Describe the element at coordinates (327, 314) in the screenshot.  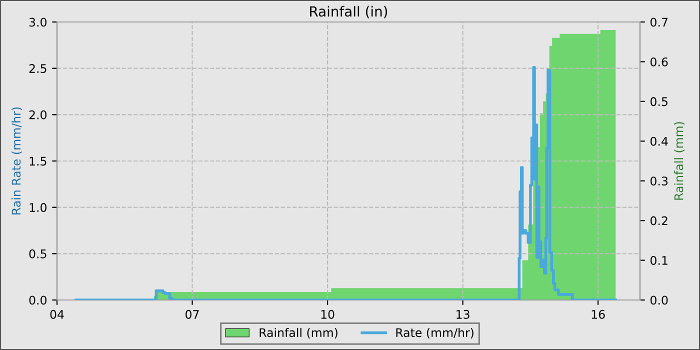
I see `x-tick-label: 10` at that location.